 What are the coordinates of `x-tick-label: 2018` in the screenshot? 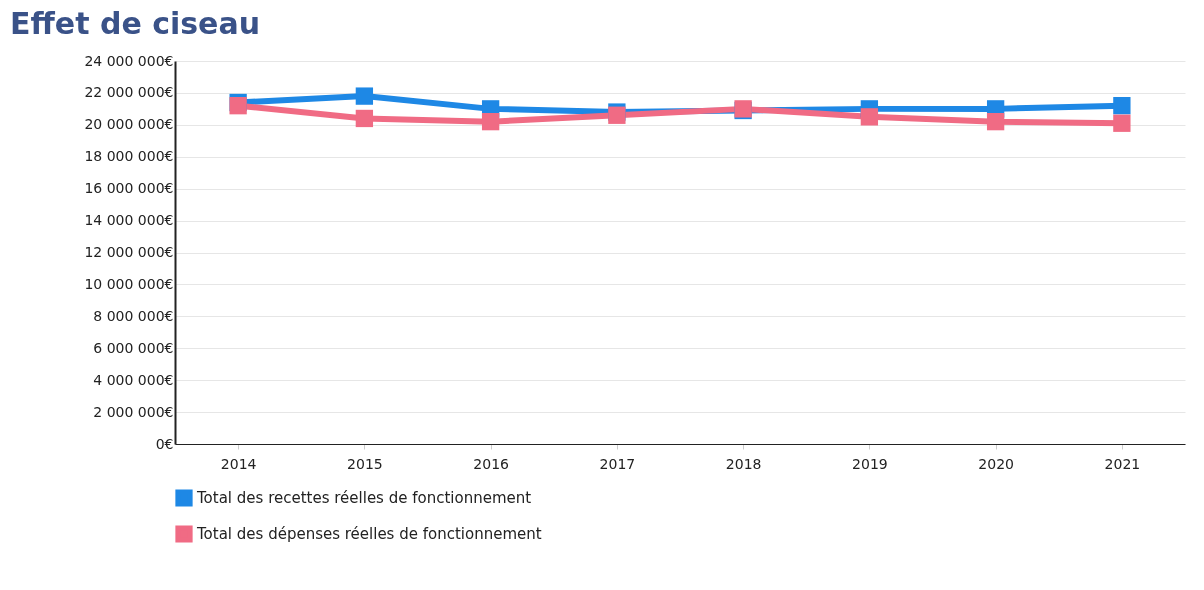 It's located at (743, 463).